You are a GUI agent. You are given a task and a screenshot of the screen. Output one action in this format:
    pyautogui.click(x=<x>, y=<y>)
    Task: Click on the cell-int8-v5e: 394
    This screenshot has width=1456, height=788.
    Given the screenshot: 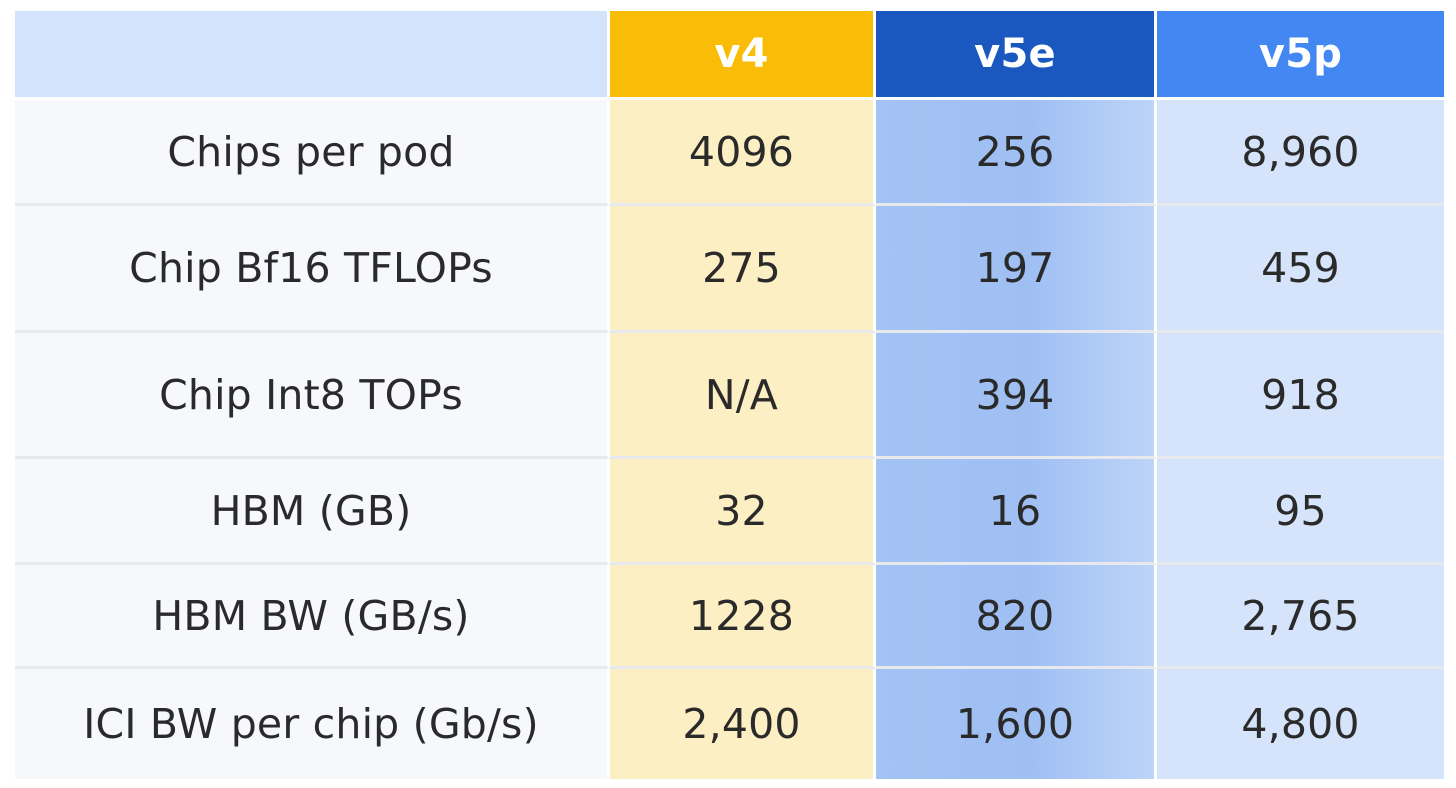 What is the action you would take?
    pyautogui.click(x=1016, y=396)
    